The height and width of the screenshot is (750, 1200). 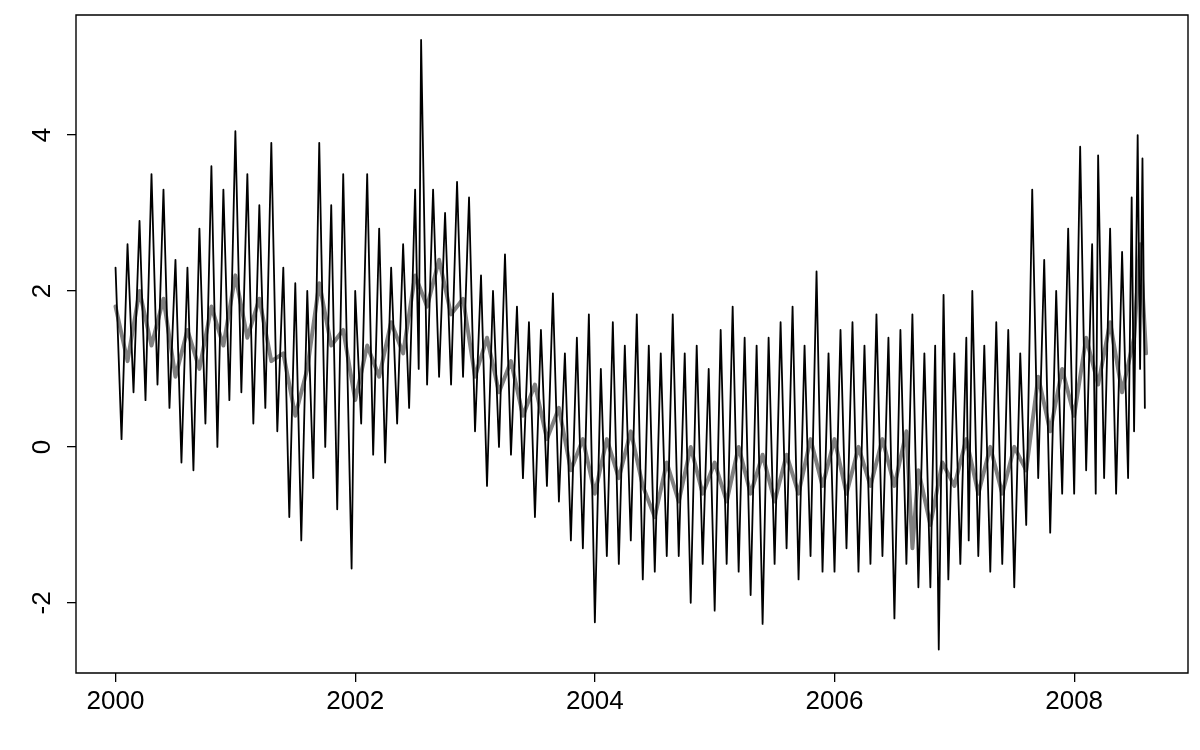 I want to click on y-tick-label: 4, so click(x=41, y=135).